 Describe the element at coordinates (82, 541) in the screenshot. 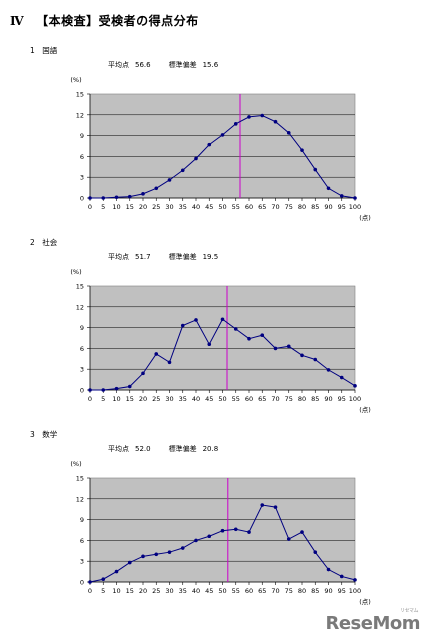

I see `y-tick-label: 6` at that location.